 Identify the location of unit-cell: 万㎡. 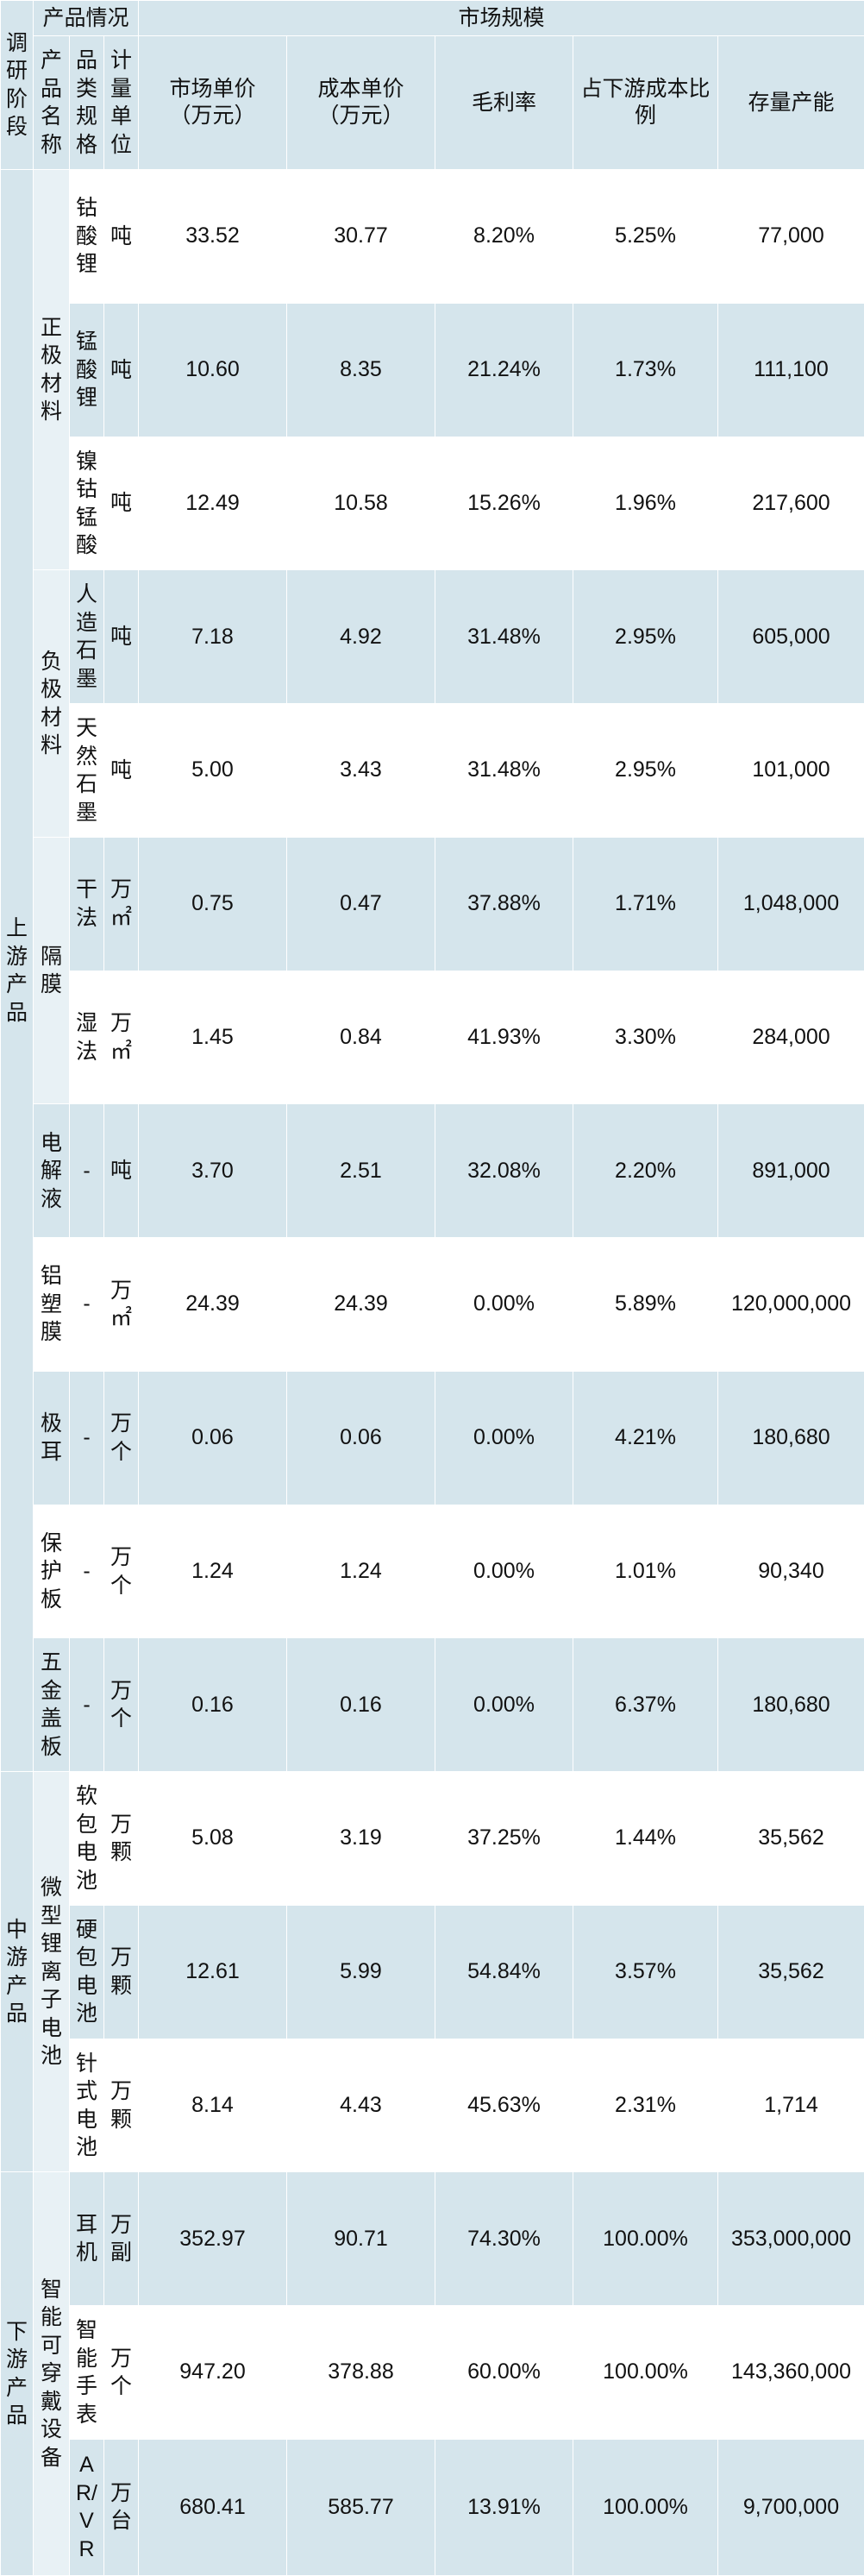
(121, 1037).